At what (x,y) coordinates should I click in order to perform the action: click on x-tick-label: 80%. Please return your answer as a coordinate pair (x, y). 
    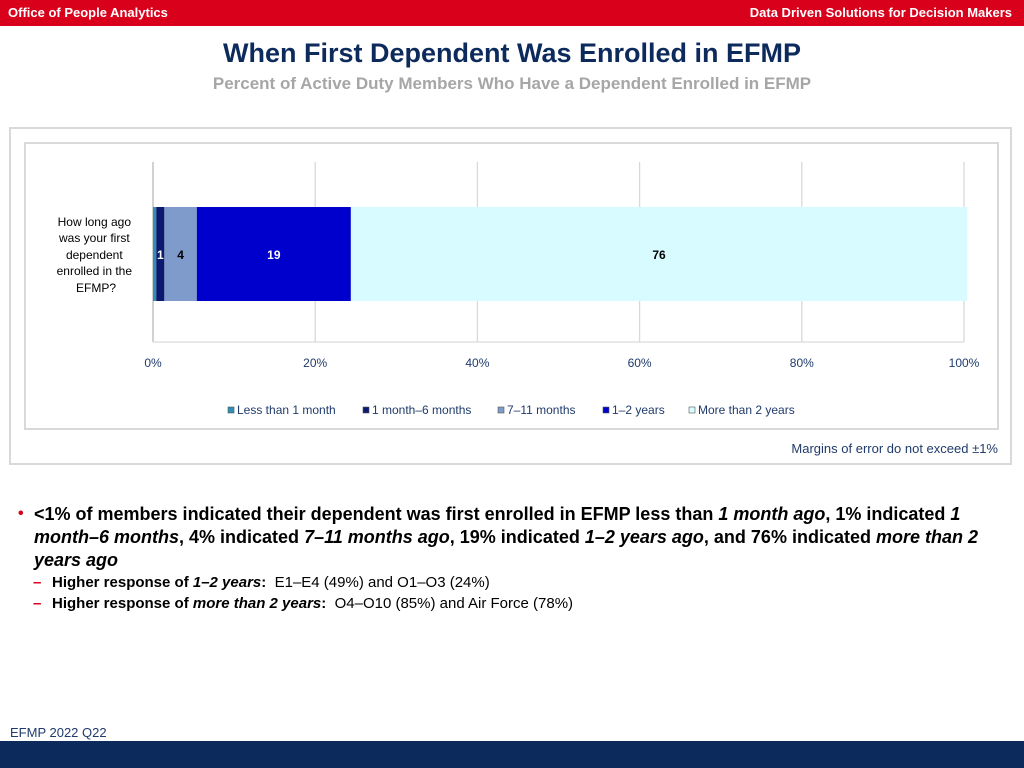
    Looking at the image, I should click on (802, 363).